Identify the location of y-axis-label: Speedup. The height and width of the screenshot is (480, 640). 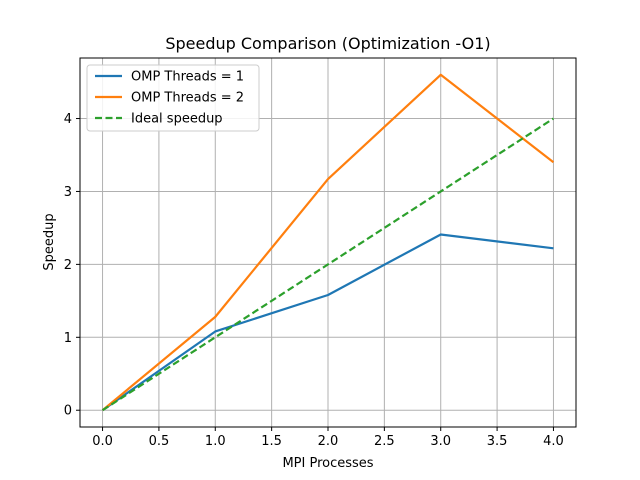
(49, 241).